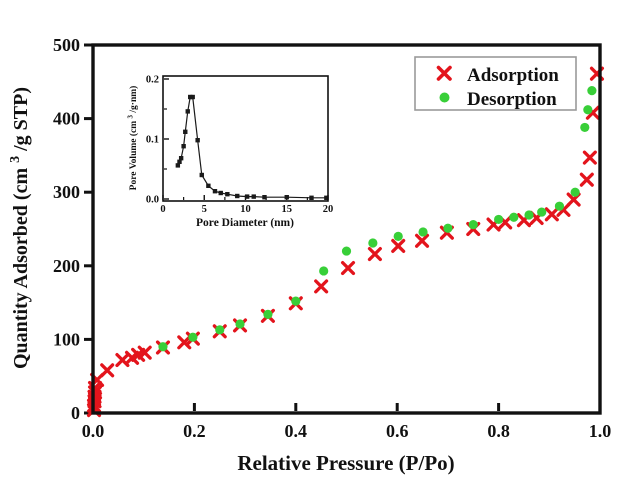 The image size is (631, 489). Describe the element at coordinates (66, 45) in the screenshot. I see `y-tick-label: 500` at that location.